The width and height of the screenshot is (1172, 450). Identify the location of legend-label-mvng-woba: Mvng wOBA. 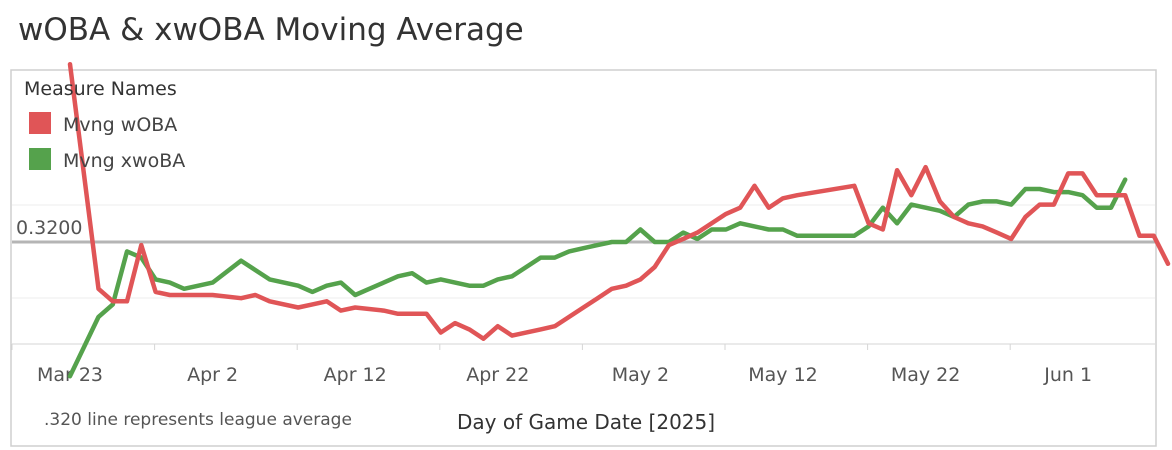
(120, 125).